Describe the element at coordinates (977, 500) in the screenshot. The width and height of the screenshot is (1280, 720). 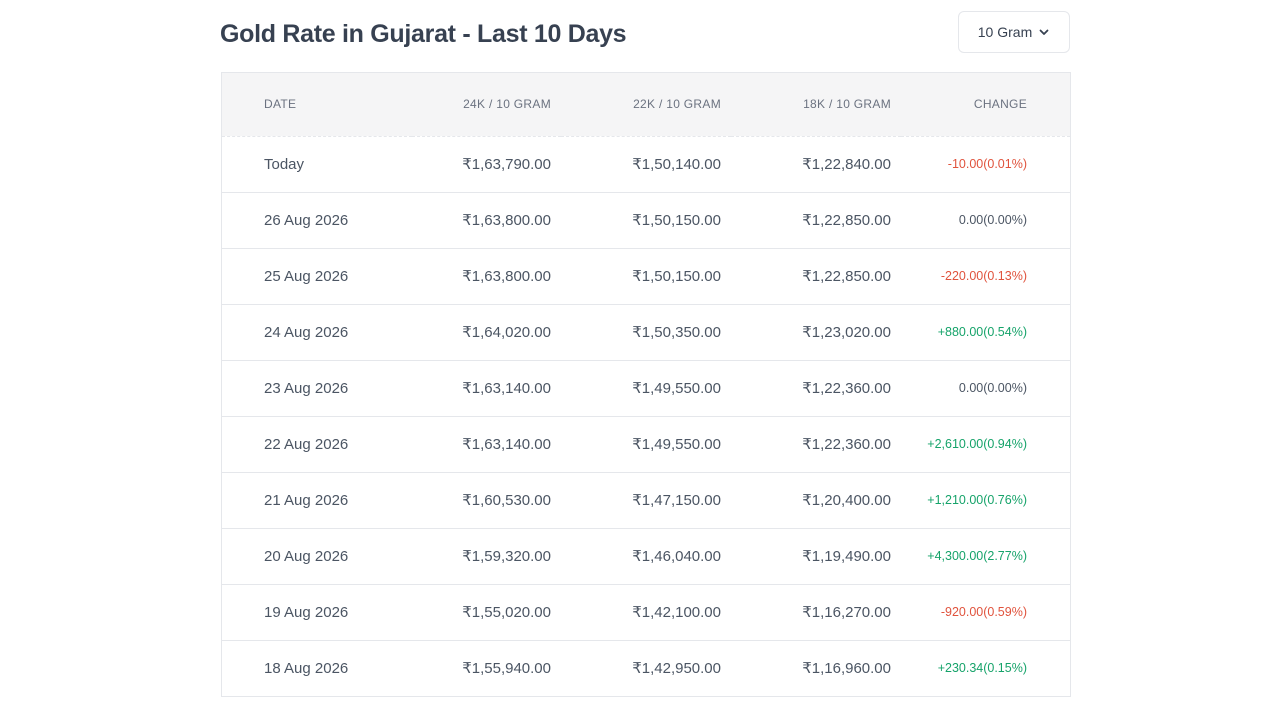
I see `cell-change: +1,210.00(0.76%)` at that location.